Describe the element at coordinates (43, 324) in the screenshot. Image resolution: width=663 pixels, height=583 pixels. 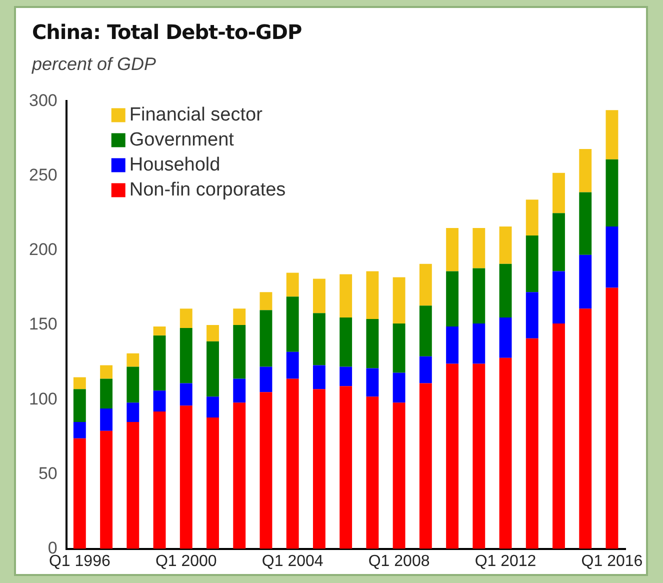
I see `y-tick-label: 150` at that location.